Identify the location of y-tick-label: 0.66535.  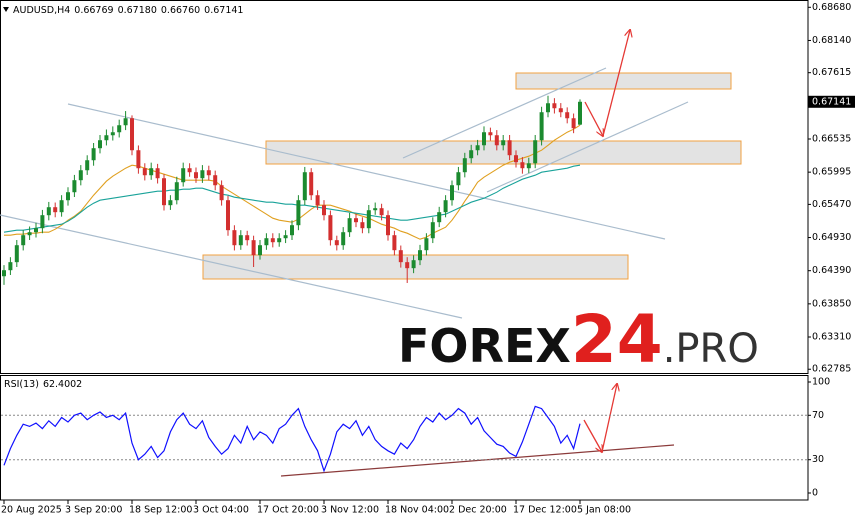
(831, 138).